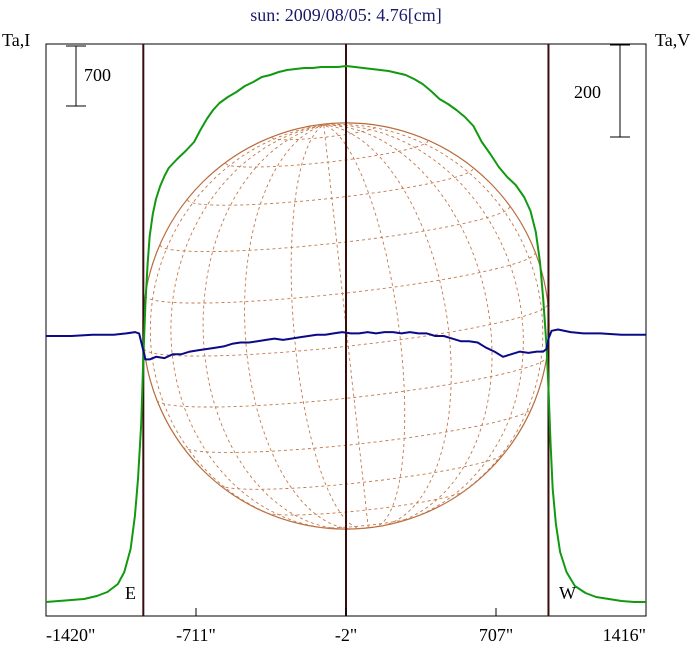 The image size is (696, 654). What do you see at coordinates (97, 75) in the screenshot?
I see `scale-bar-left-label: 700` at bounding box center [97, 75].